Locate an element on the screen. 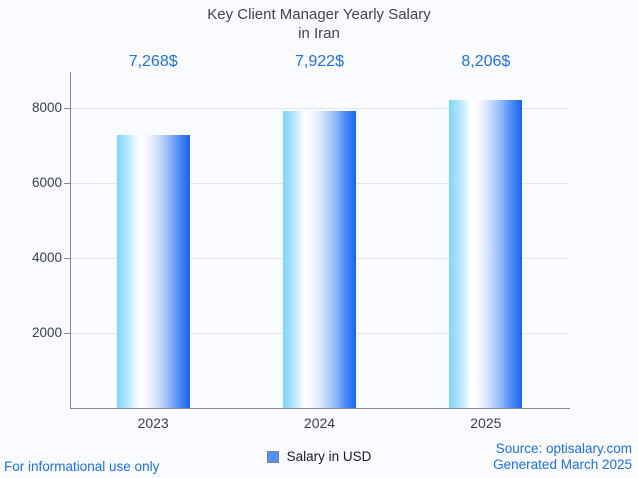  x-tick-label: 2024 is located at coordinates (319, 423).